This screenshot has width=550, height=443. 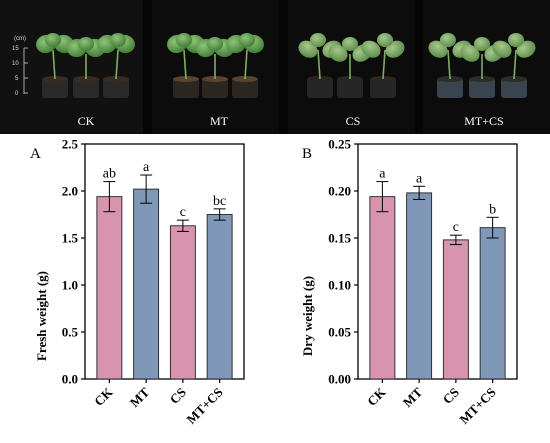 What do you see at coordinates (71, 67) in the screenshot?
I see `photo-panel-ck` at bounding box center [71, 67].